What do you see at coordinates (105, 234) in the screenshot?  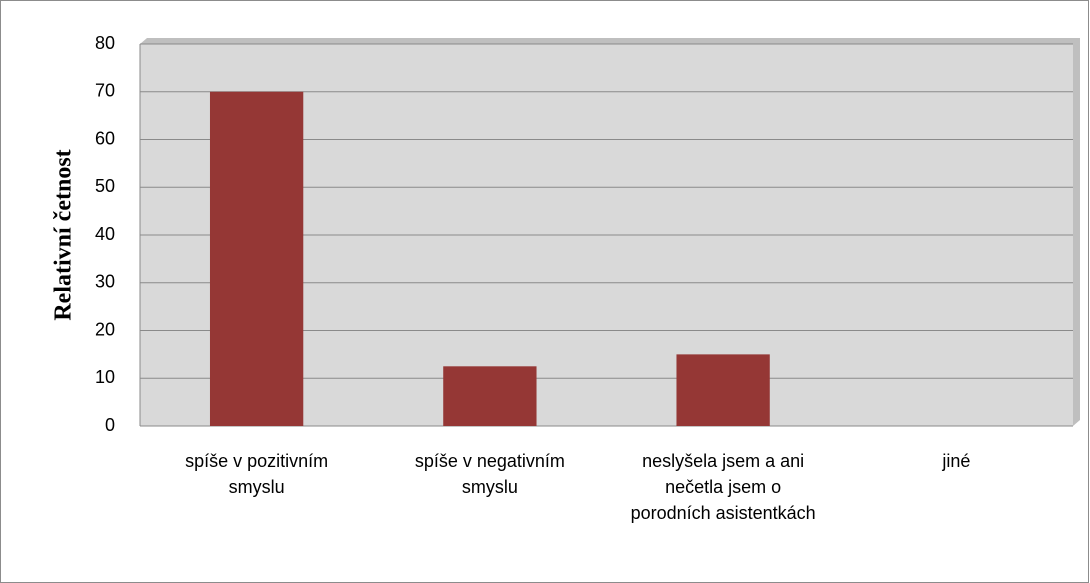 I see `y-tick-label: 40` at bounding box center [105, 234].